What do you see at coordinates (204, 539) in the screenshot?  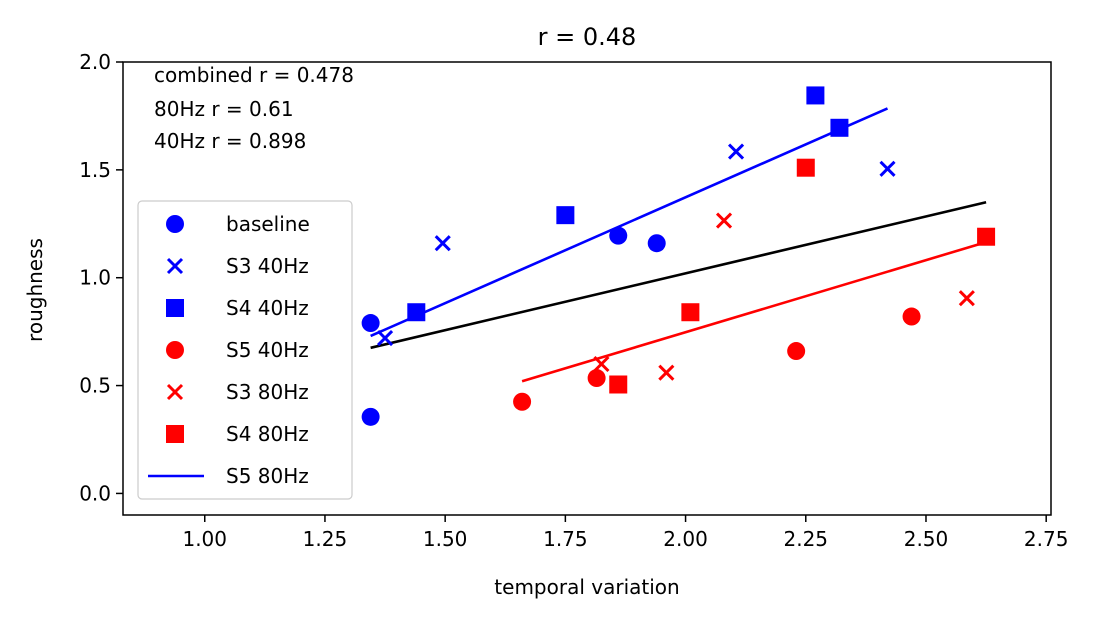 I see `x-tick-label: 1.00` at bounding box center [204, 539].